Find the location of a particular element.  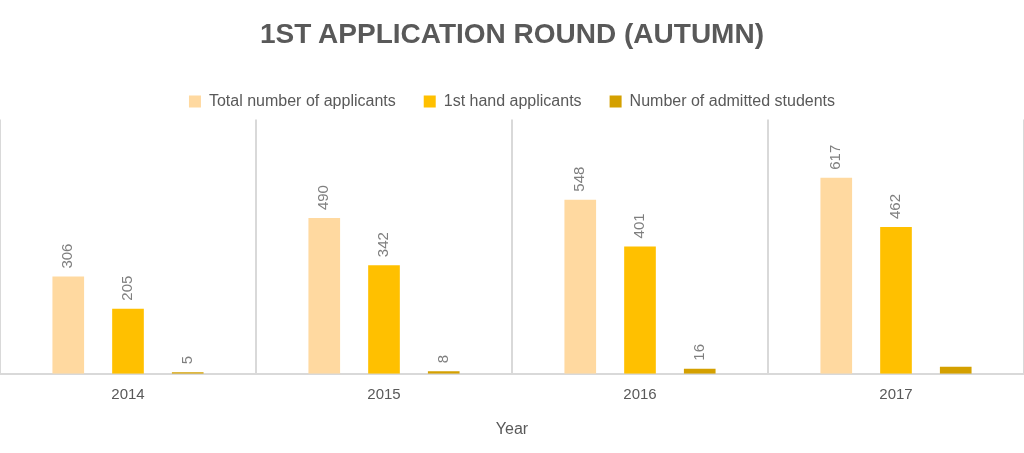

data-label: 462 is located at coordinates (895, 206).